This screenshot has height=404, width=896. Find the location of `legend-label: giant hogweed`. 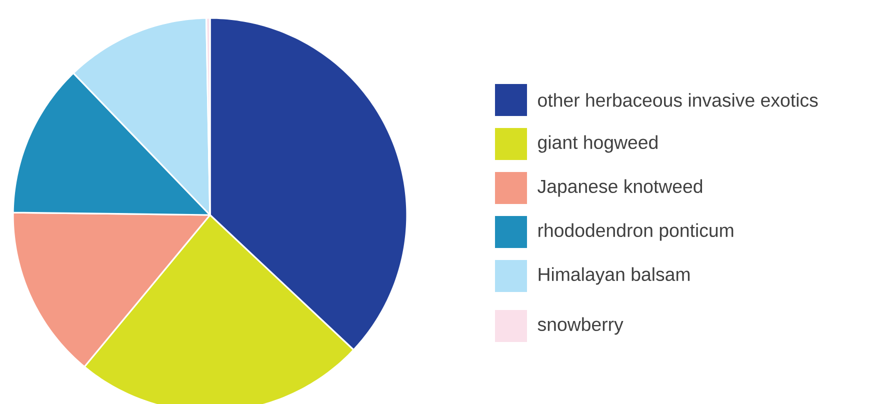

legend-label: giant hogweed is located at coordinates (598, 144).